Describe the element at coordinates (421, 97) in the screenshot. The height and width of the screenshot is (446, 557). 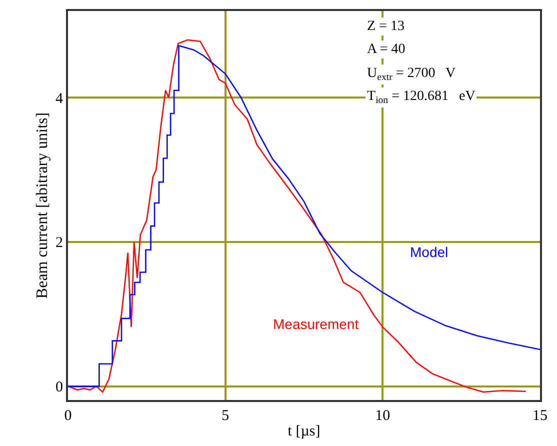
I see `annotation: T$_{ion}$ = 120.681 eV` at that location.